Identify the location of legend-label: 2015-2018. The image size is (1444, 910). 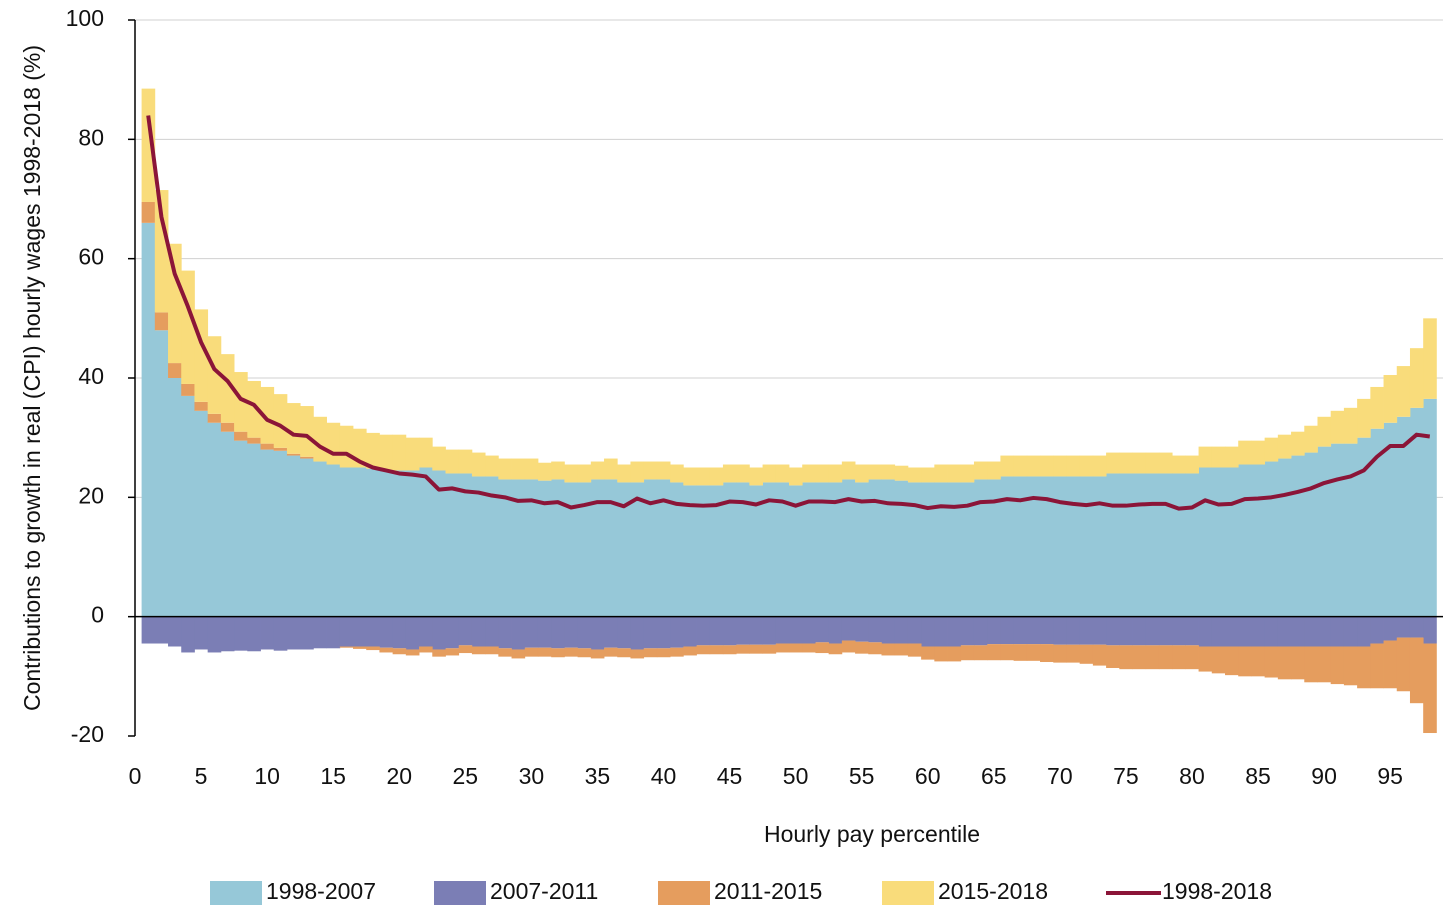
(993, 891).